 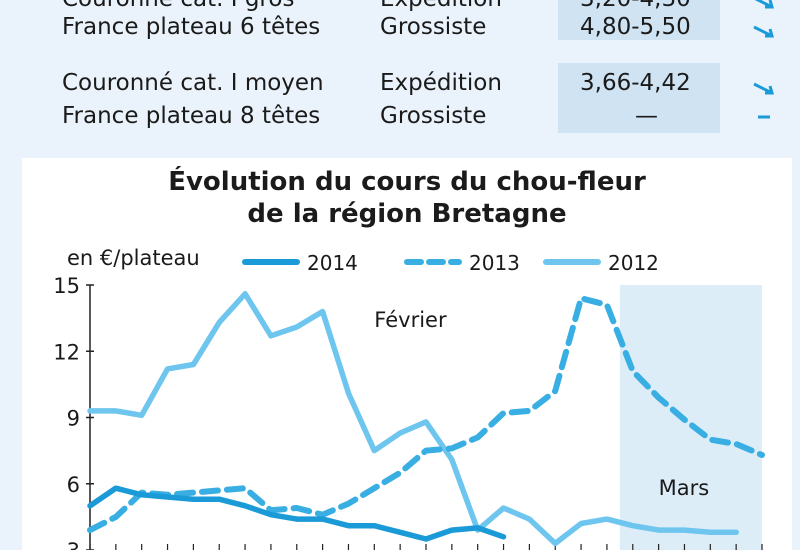 What do you see at coordinates (690, 417) in the screenshot?
I see `march-shading` at bounding box center [690, 417].